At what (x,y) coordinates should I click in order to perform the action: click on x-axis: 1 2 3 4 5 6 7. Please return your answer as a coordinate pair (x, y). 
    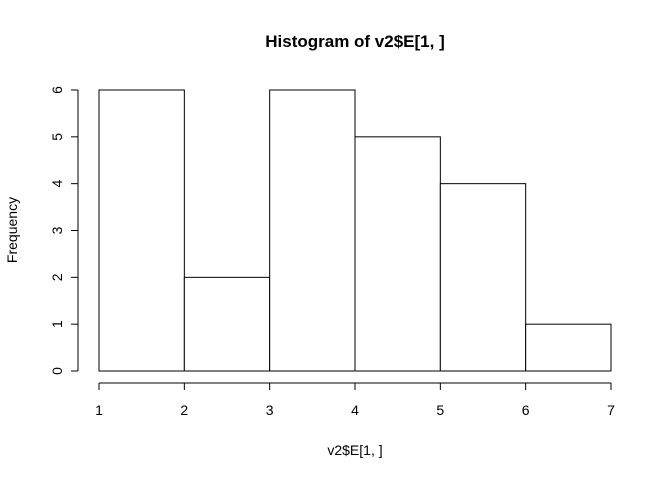
    Looking at the image, I should click on (355, 400).